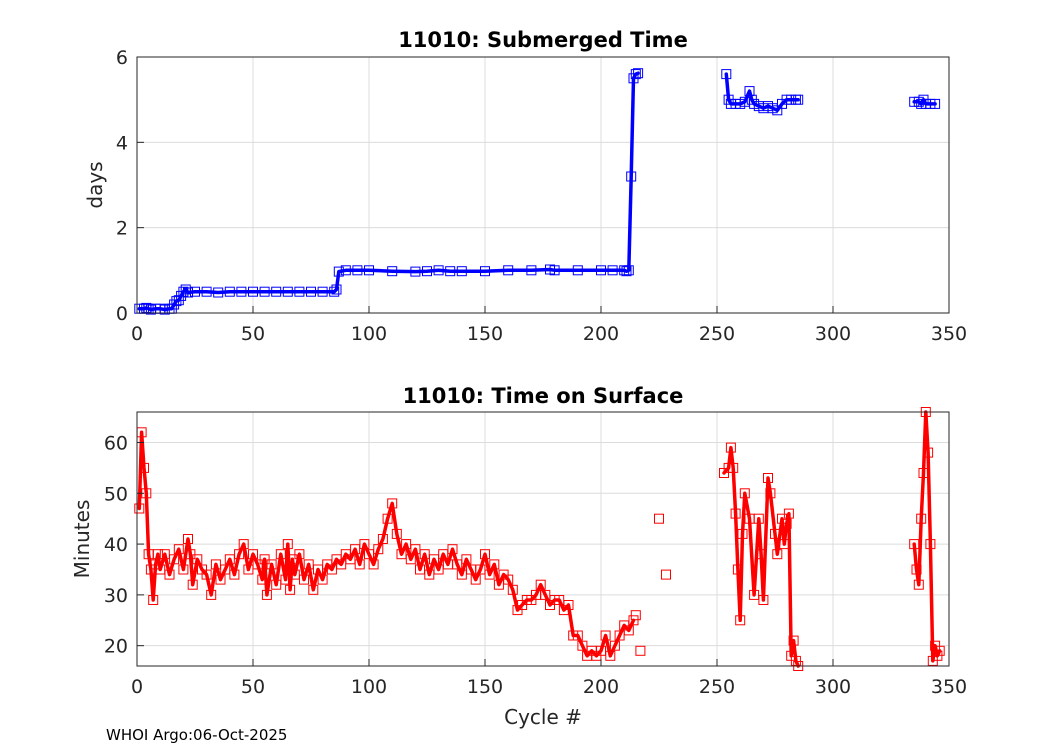  I want to click on footer-credit: WHOI Argo:06-Oct-2025, so click(197, 735).